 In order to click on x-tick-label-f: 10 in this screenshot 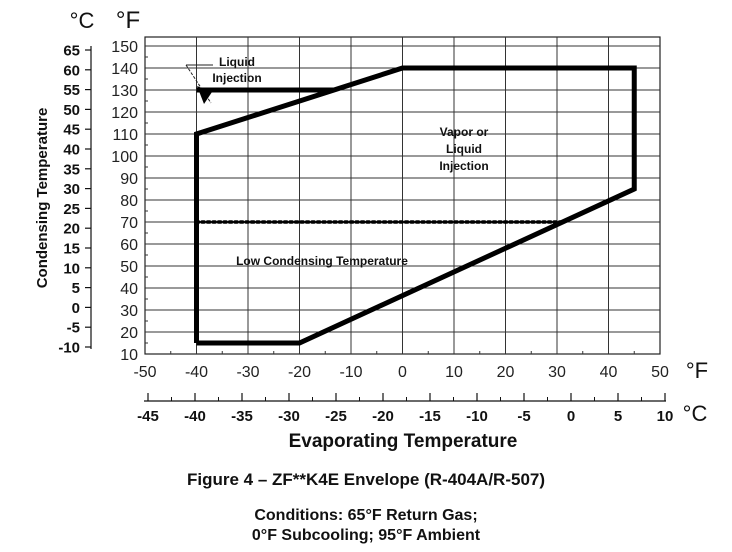, I will do `click(454, 372)`.